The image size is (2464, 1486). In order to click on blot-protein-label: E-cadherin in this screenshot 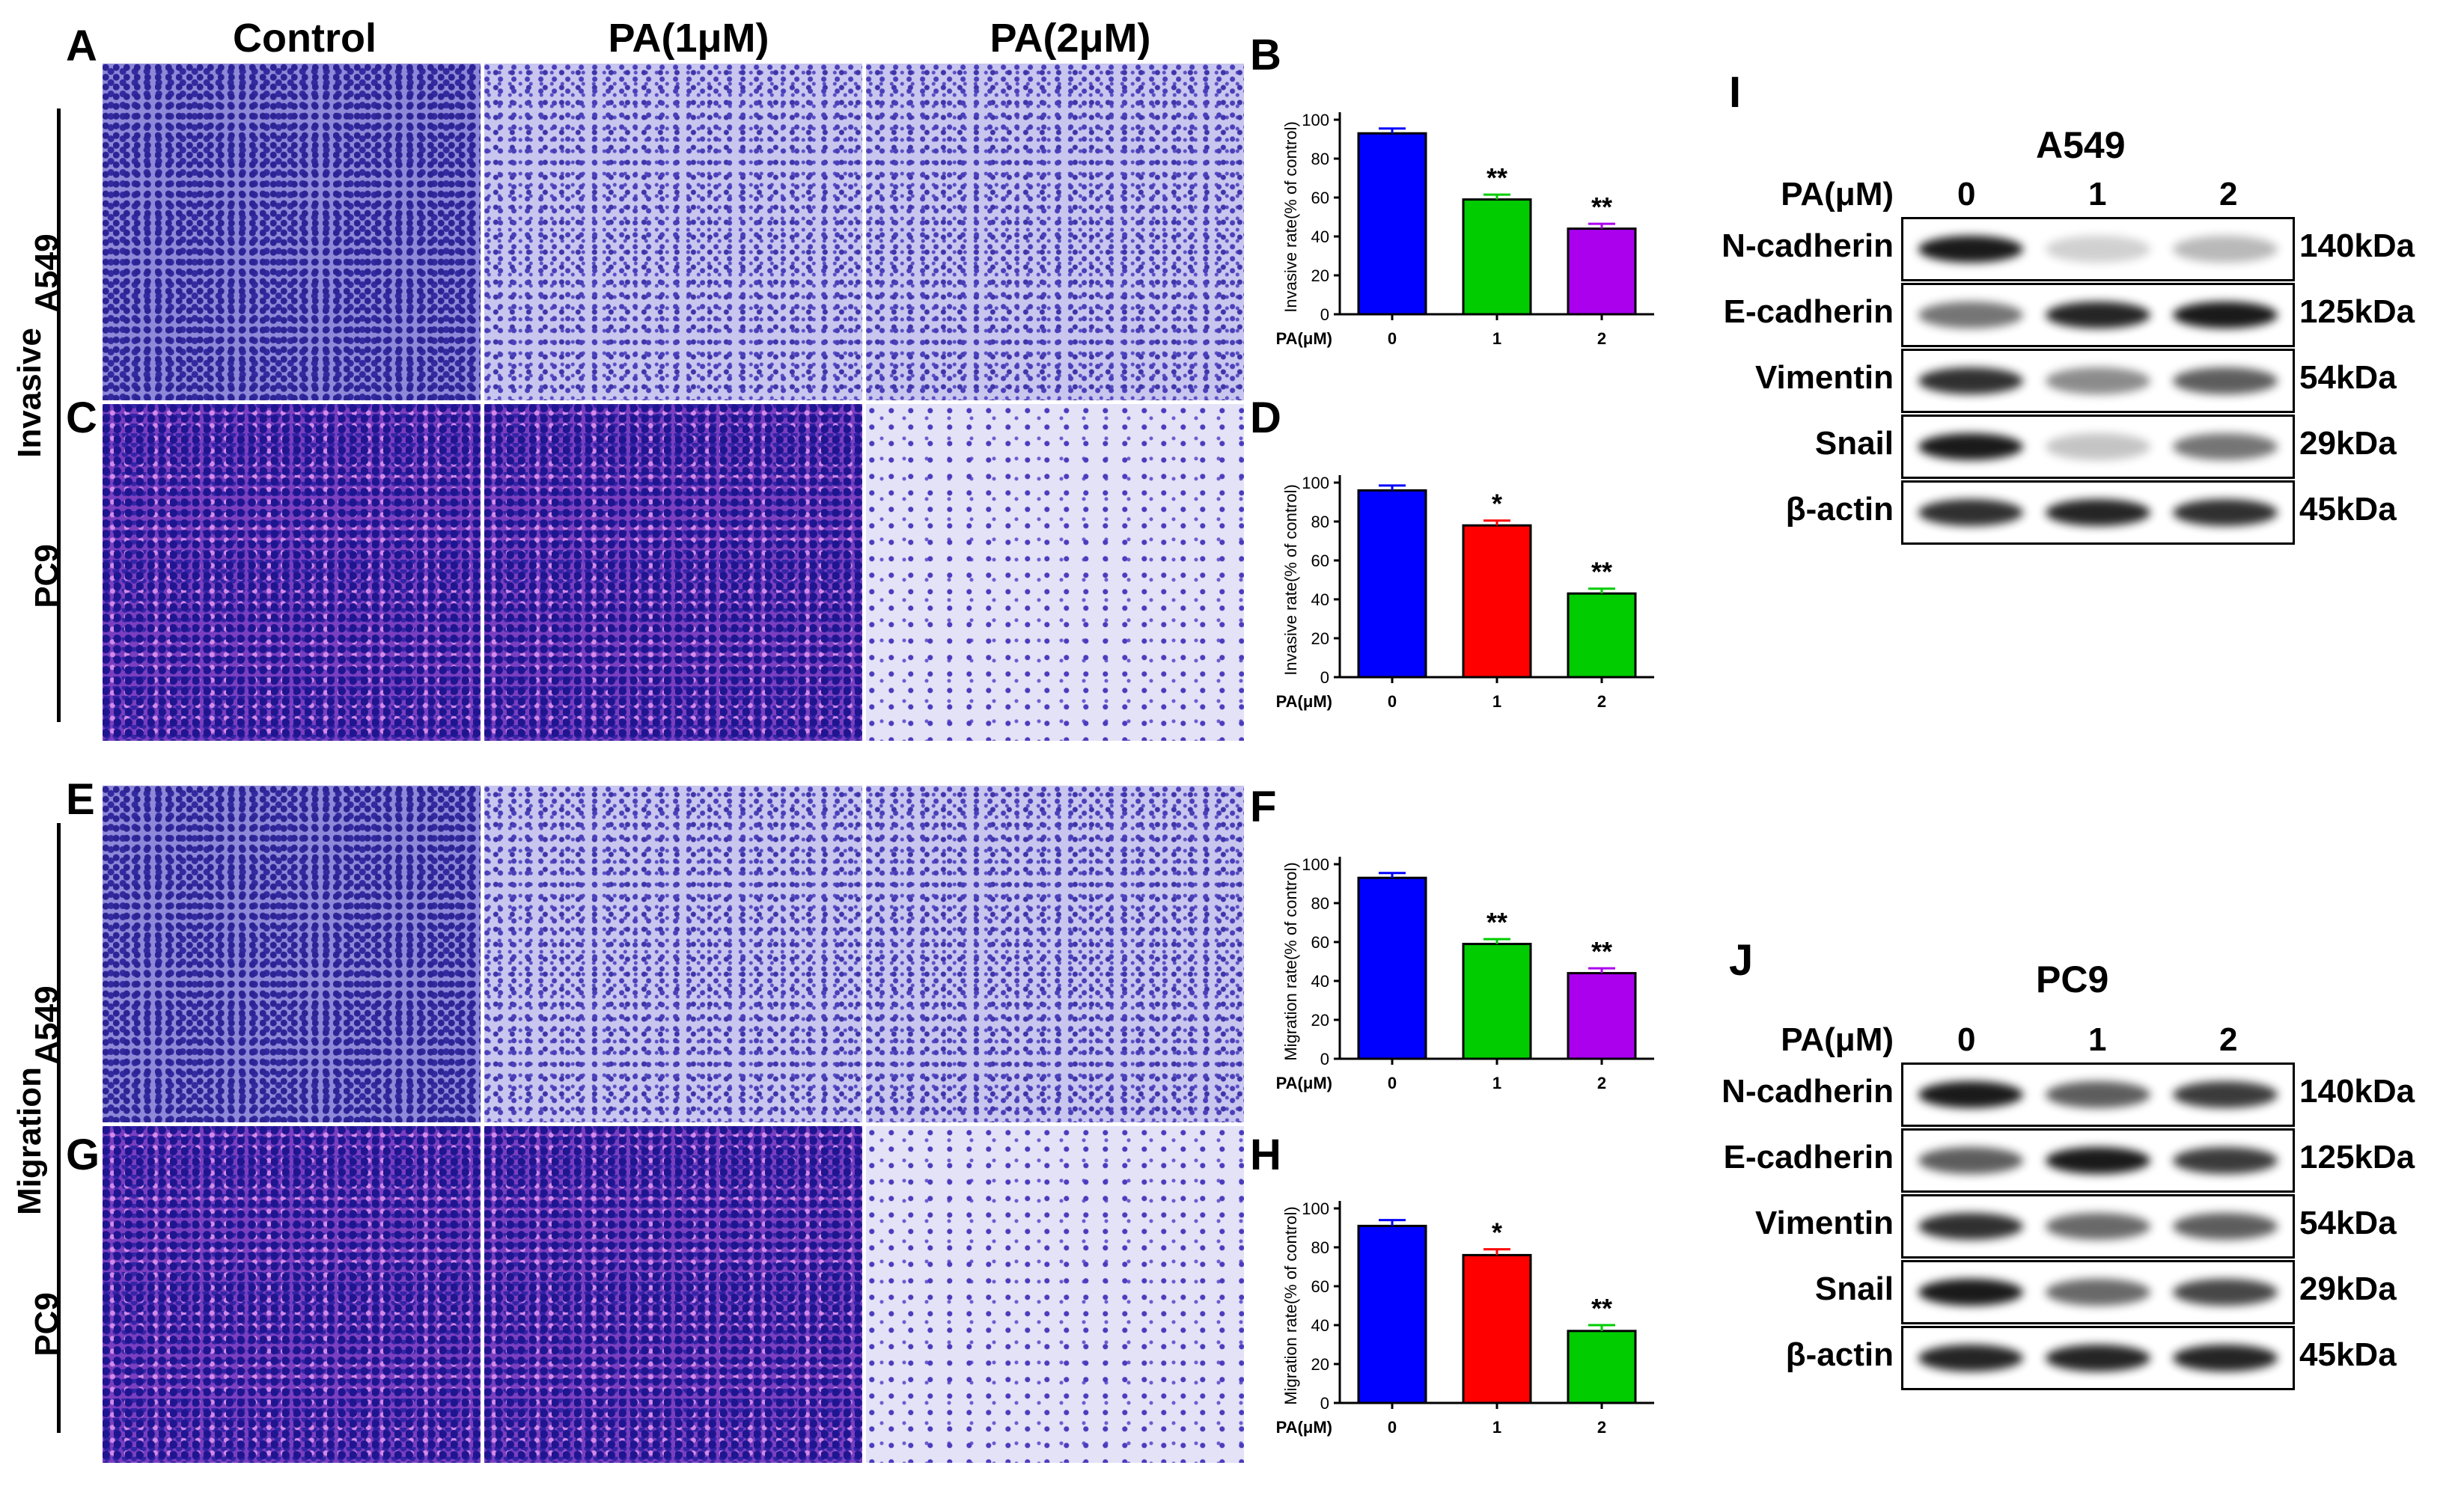, I will do `click(1808, 311)`.